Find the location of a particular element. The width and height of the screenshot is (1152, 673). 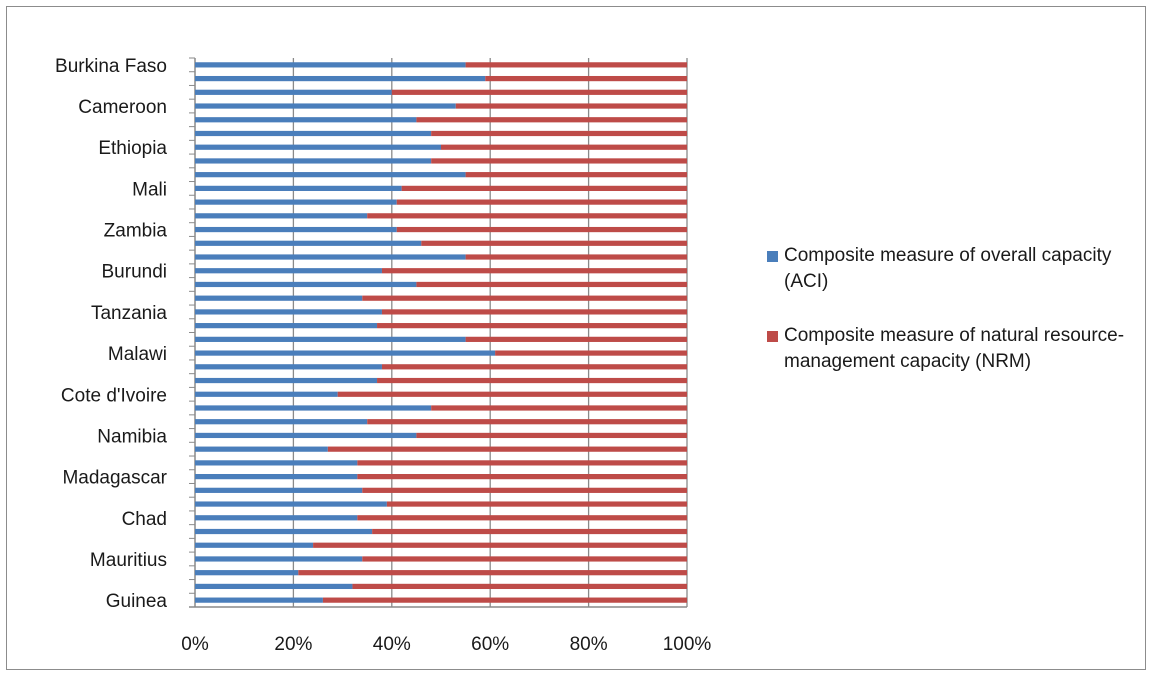

y-category-label-21: Malawi is located at coordinates (137, 354).